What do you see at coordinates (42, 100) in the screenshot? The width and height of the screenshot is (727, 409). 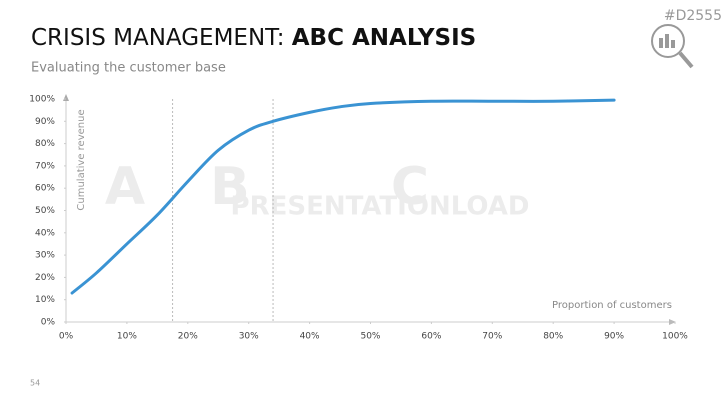 I see `y-tick-label: 100%` at bounding box center [42, 100].